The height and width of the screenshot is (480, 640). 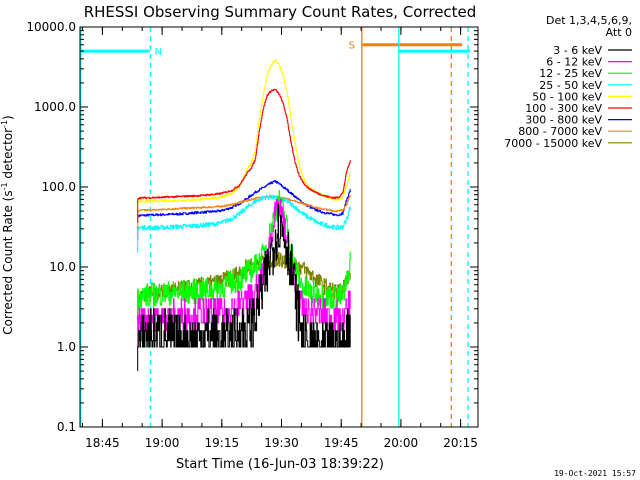 I want to click on legend-label-1: 6 - 12 keV, so click(x=574, y=62).